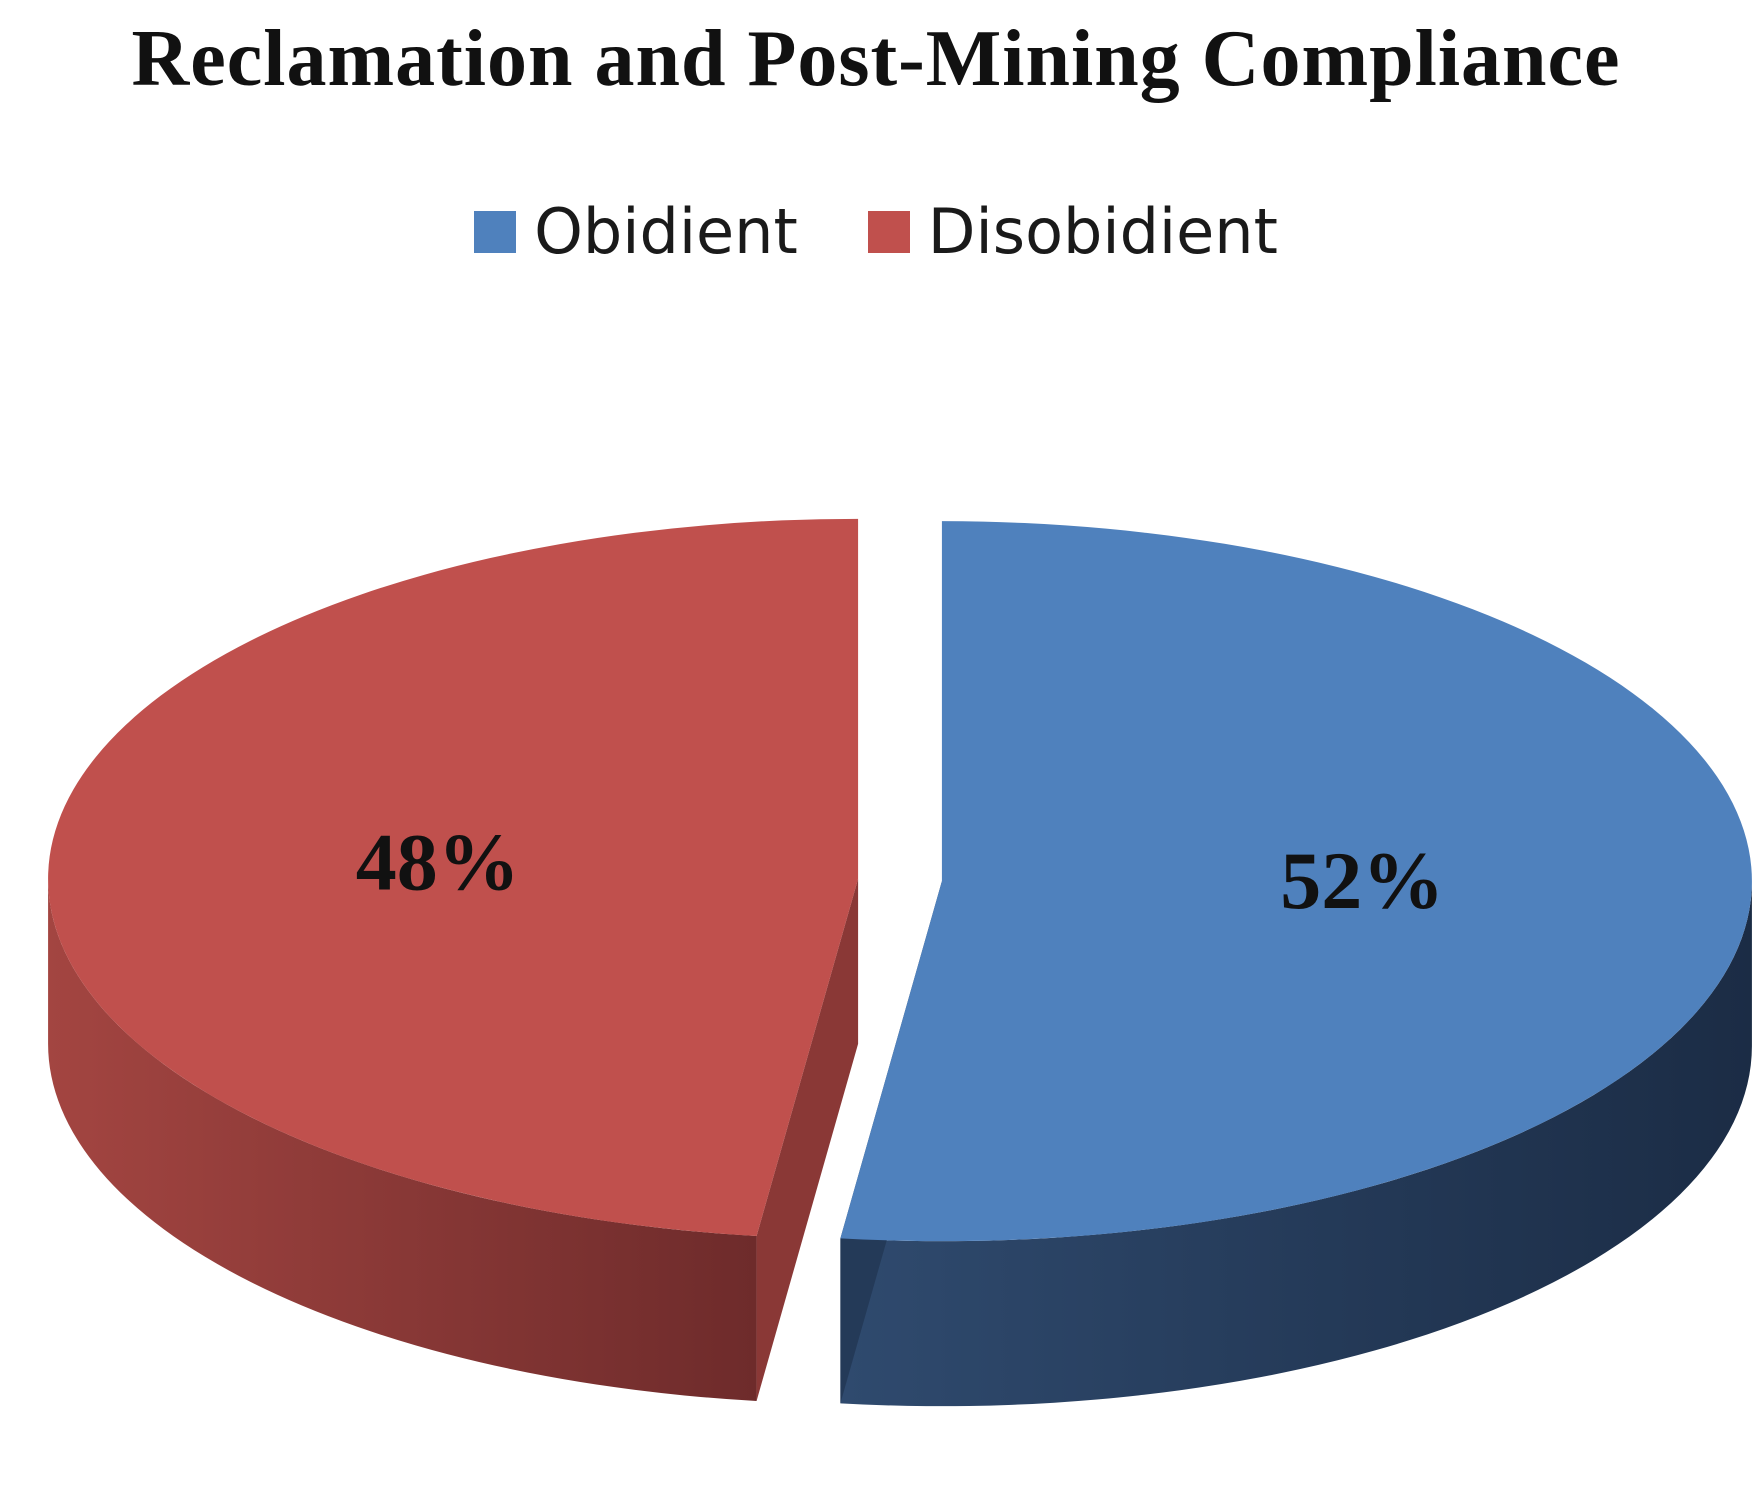 The image size is (1752, 1498). I want to click on pie-label-obidient: 52%, so click(1362, 880).